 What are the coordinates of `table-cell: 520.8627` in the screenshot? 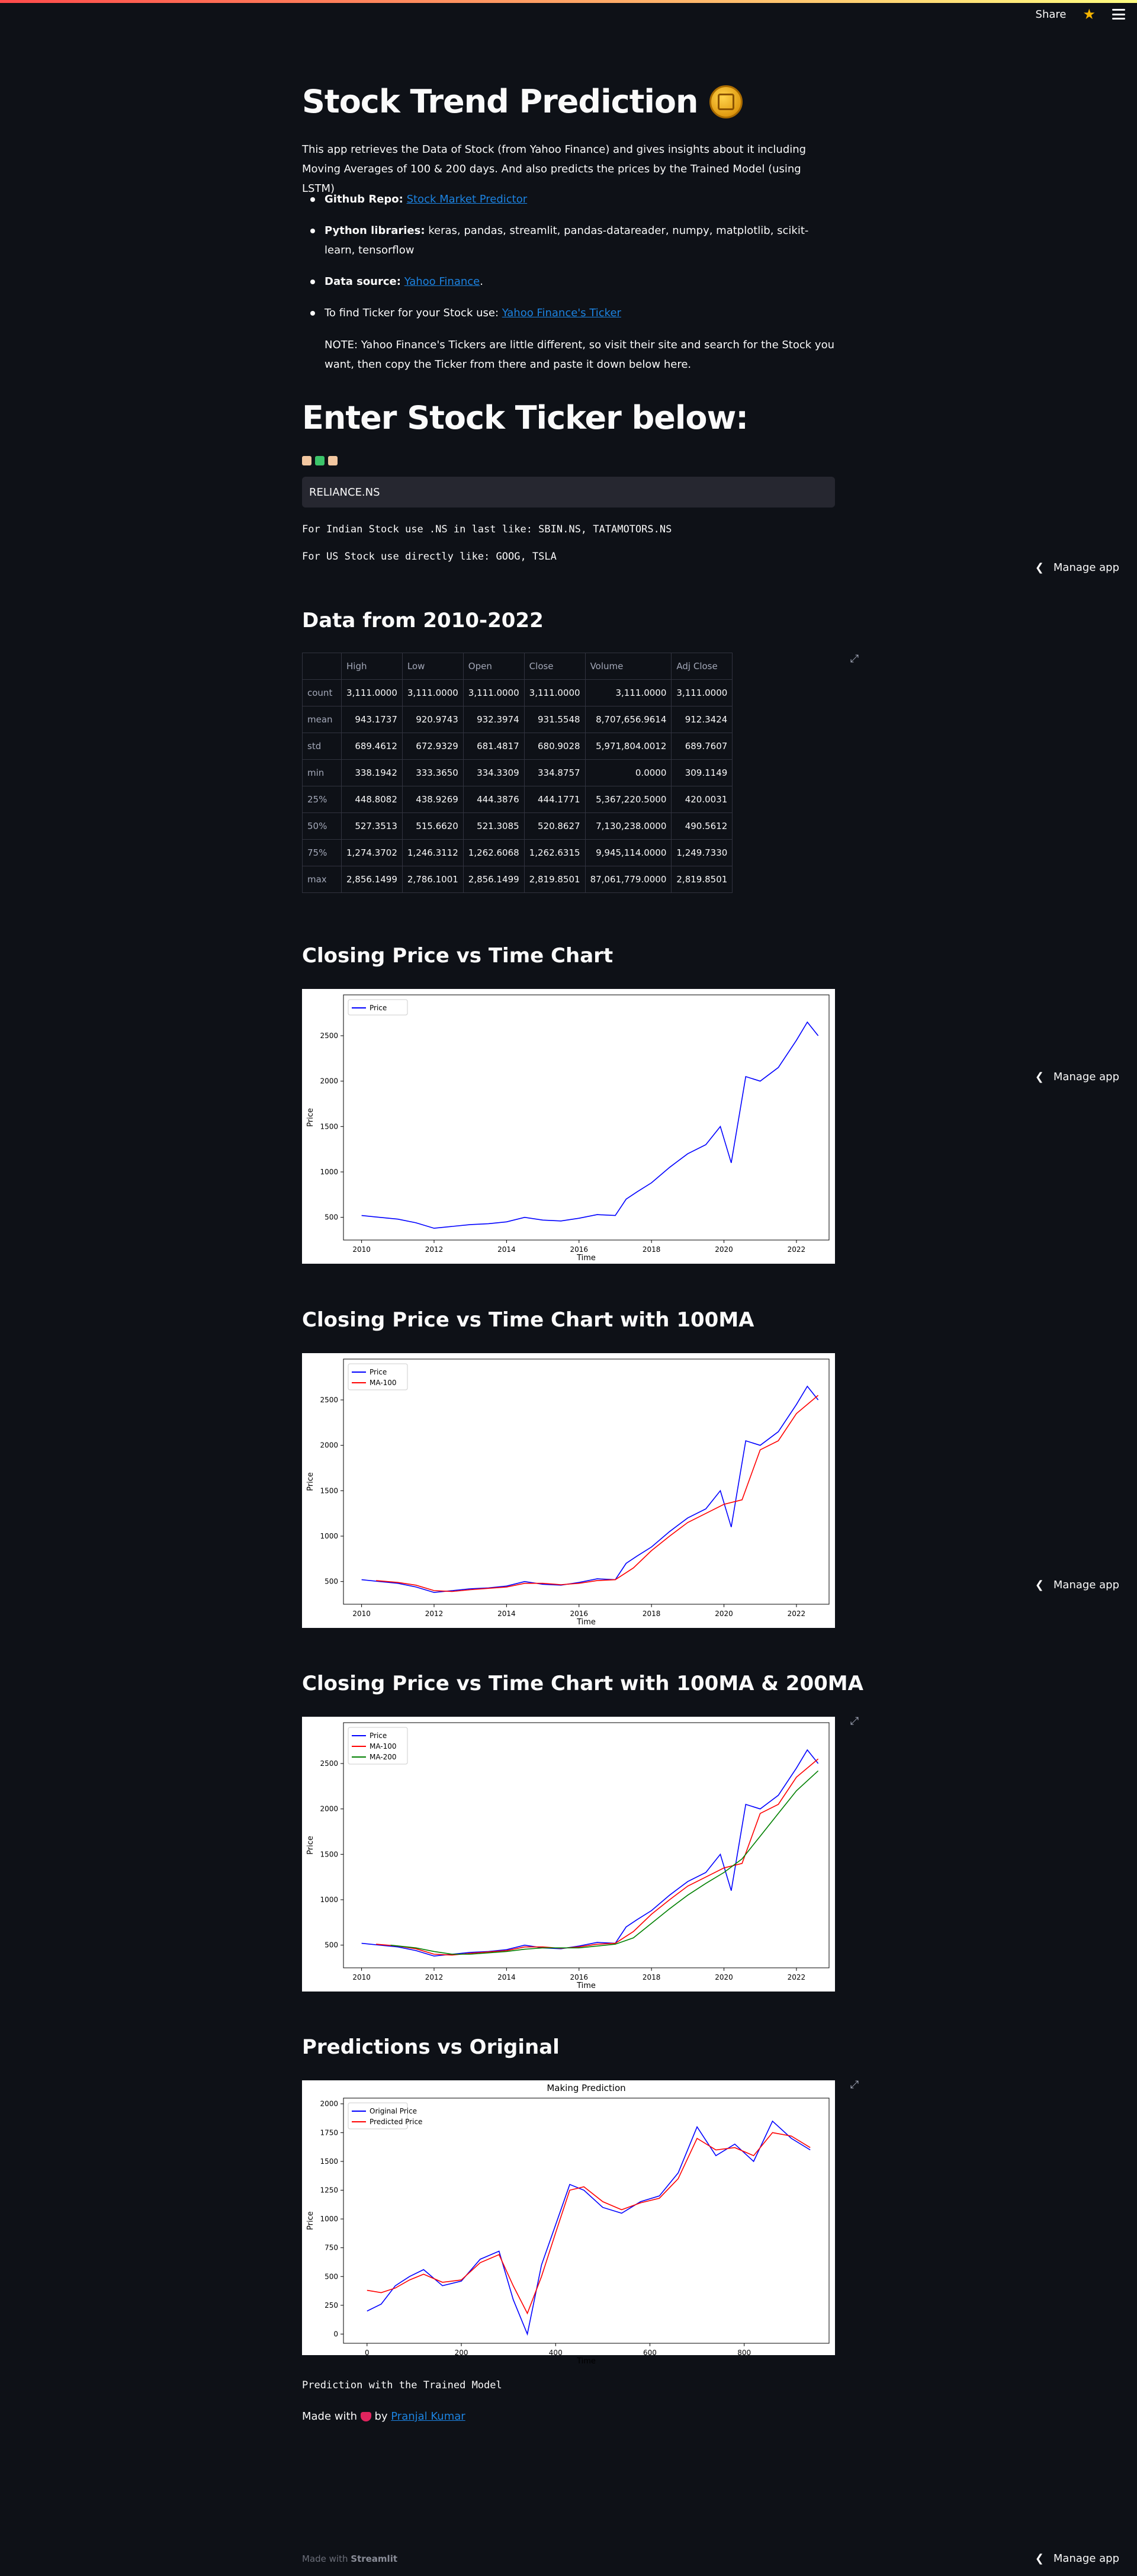 It's located at (554, 826).